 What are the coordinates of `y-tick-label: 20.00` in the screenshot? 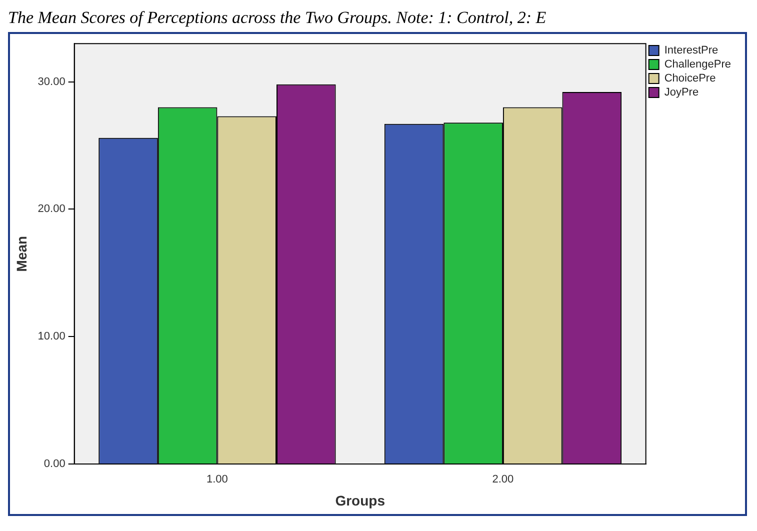 It's located at (52, 209).